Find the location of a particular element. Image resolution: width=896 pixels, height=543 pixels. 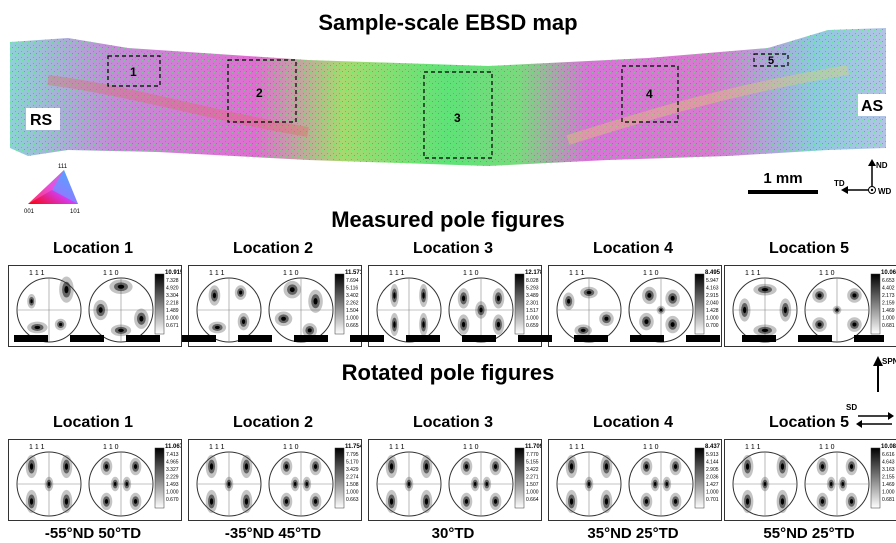

colorbar-max: 11.709 is located at coordinates (533, 447).